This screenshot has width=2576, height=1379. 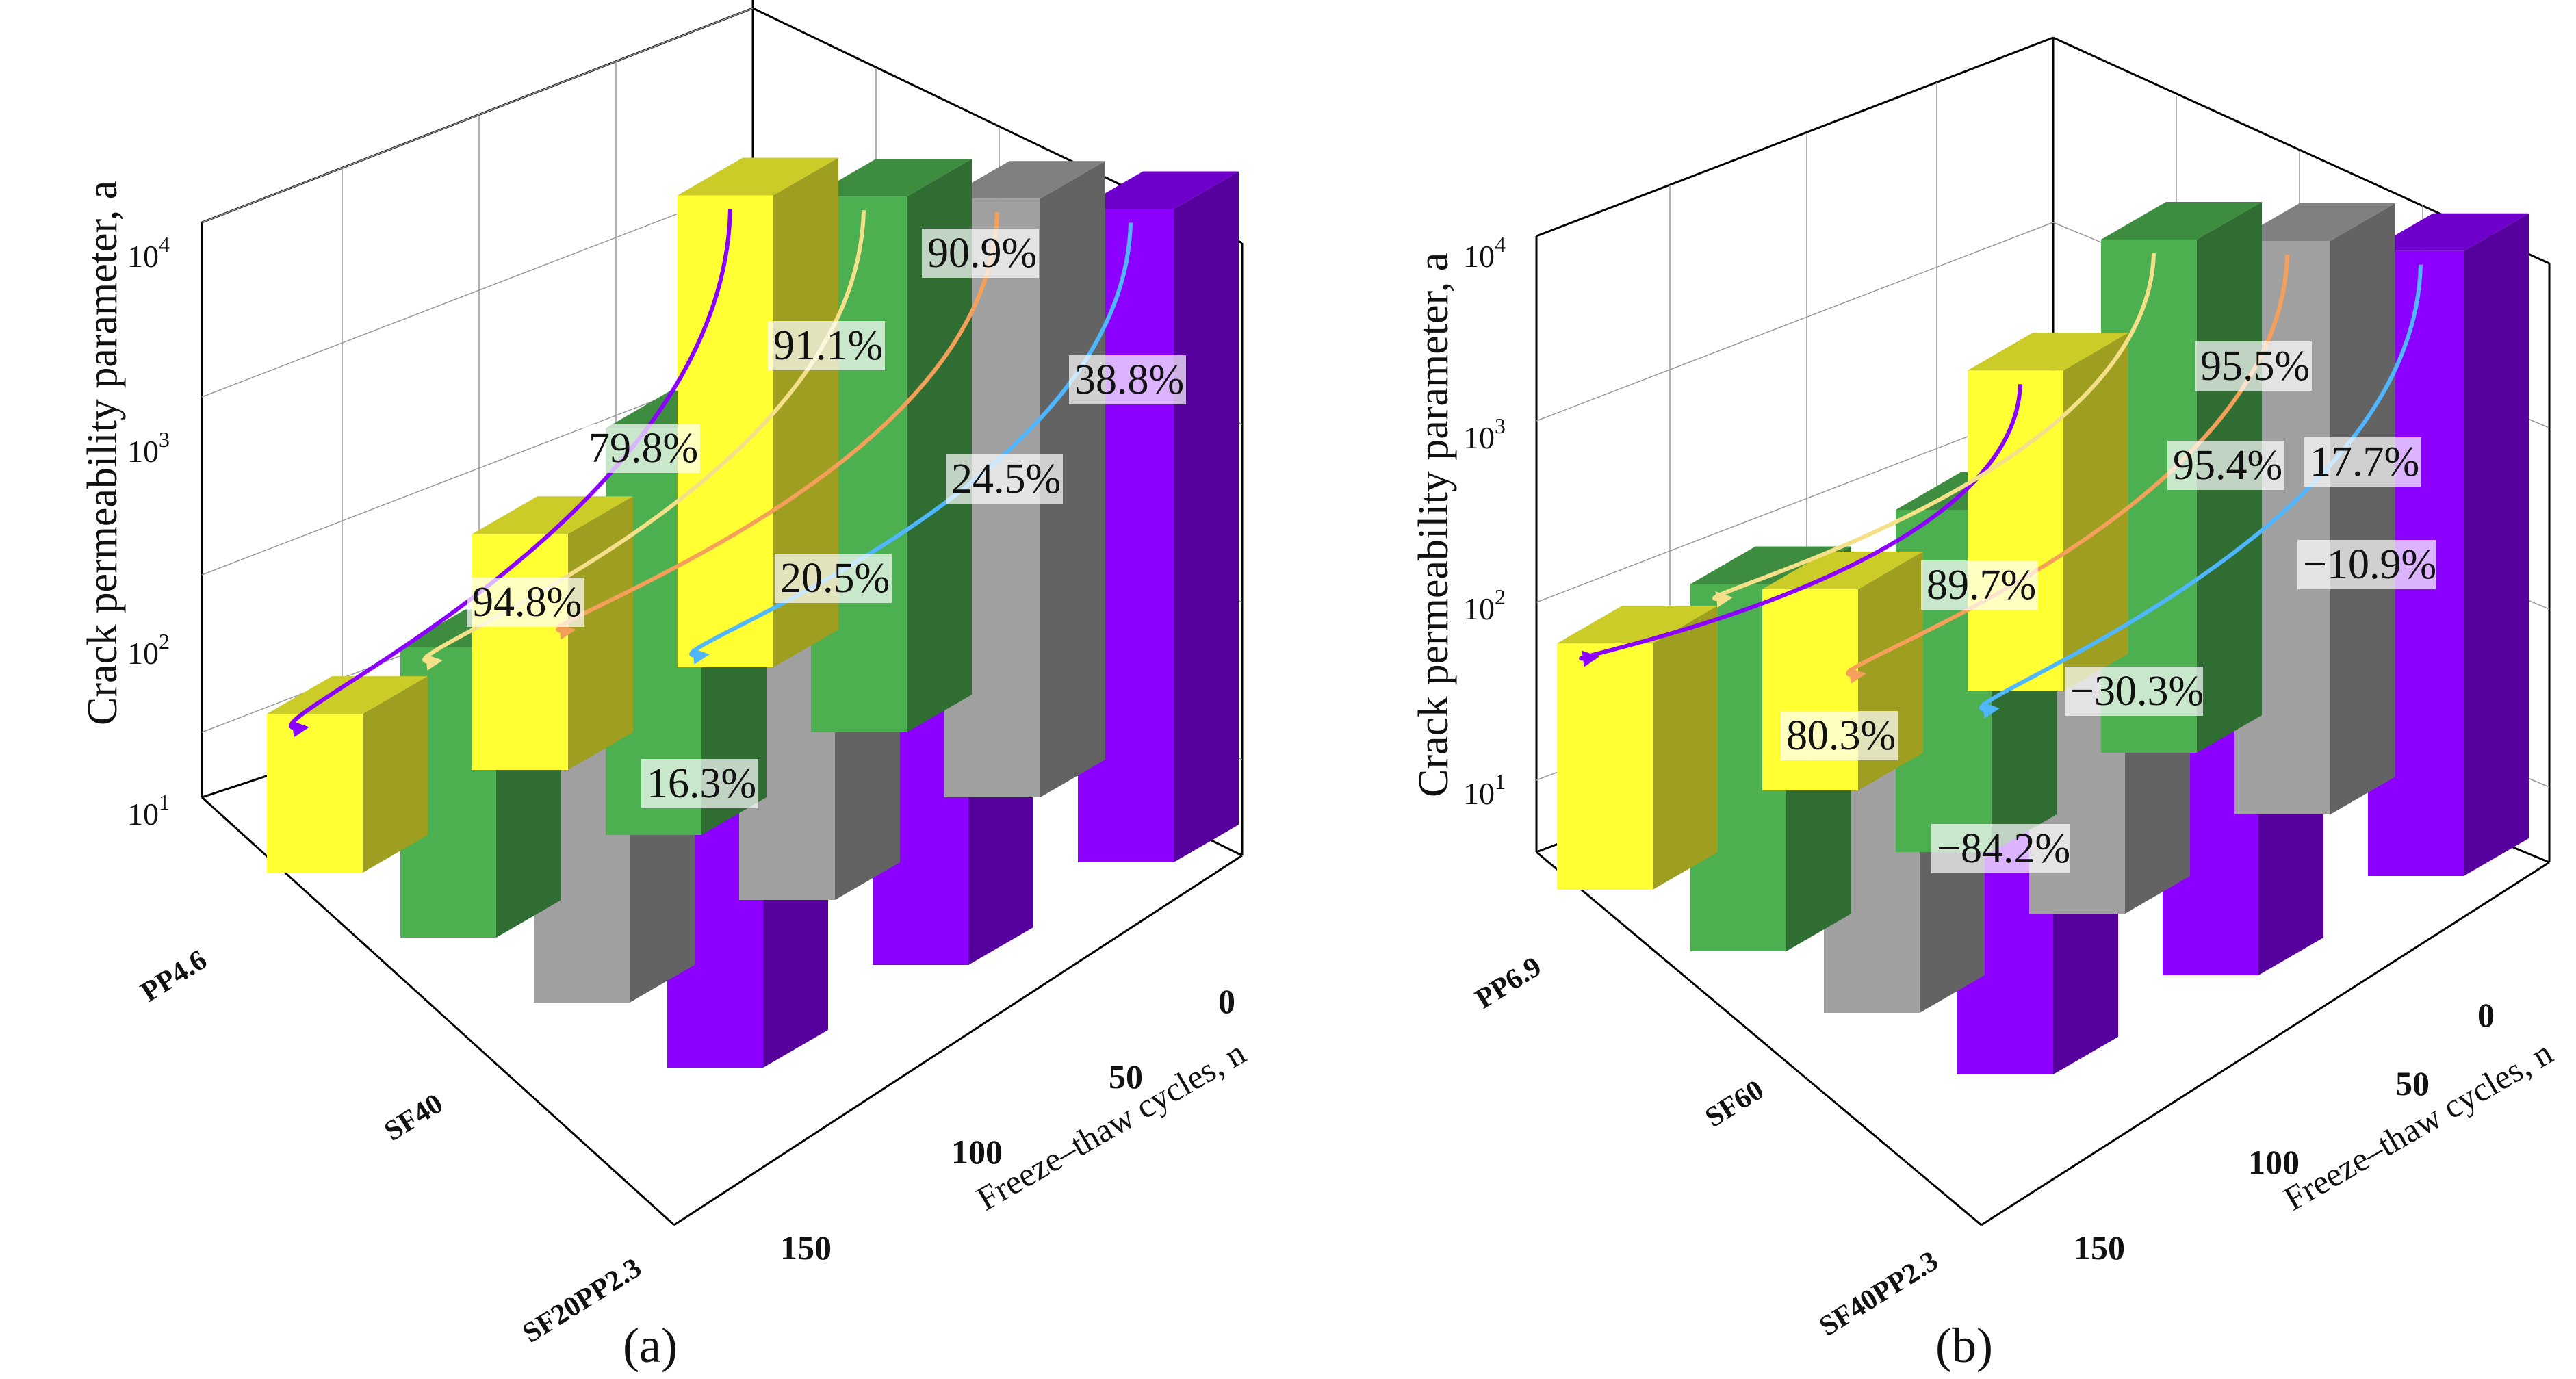 I want to click on panel-a-annotation-3: 20.5%, so click(x=833, y=578).